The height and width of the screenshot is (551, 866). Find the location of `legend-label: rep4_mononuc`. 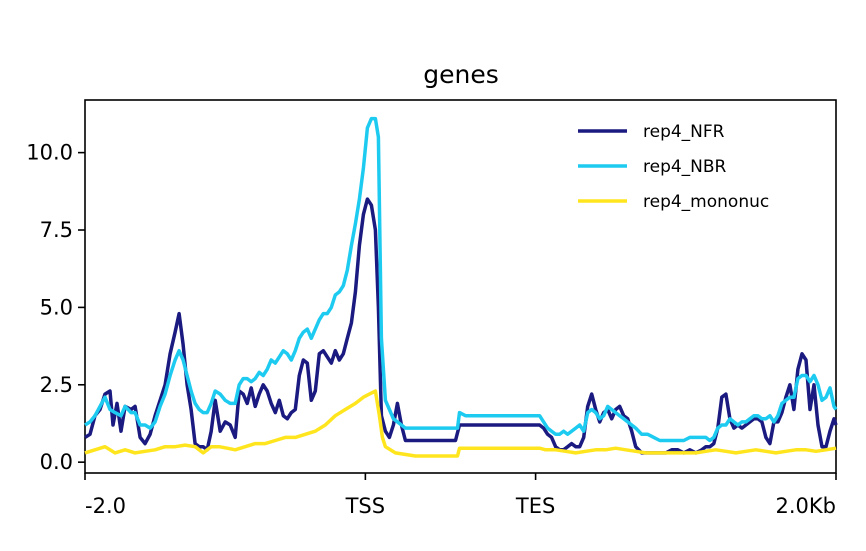

legend-label: rep4_mononuc is located at coordinates (706, 202).